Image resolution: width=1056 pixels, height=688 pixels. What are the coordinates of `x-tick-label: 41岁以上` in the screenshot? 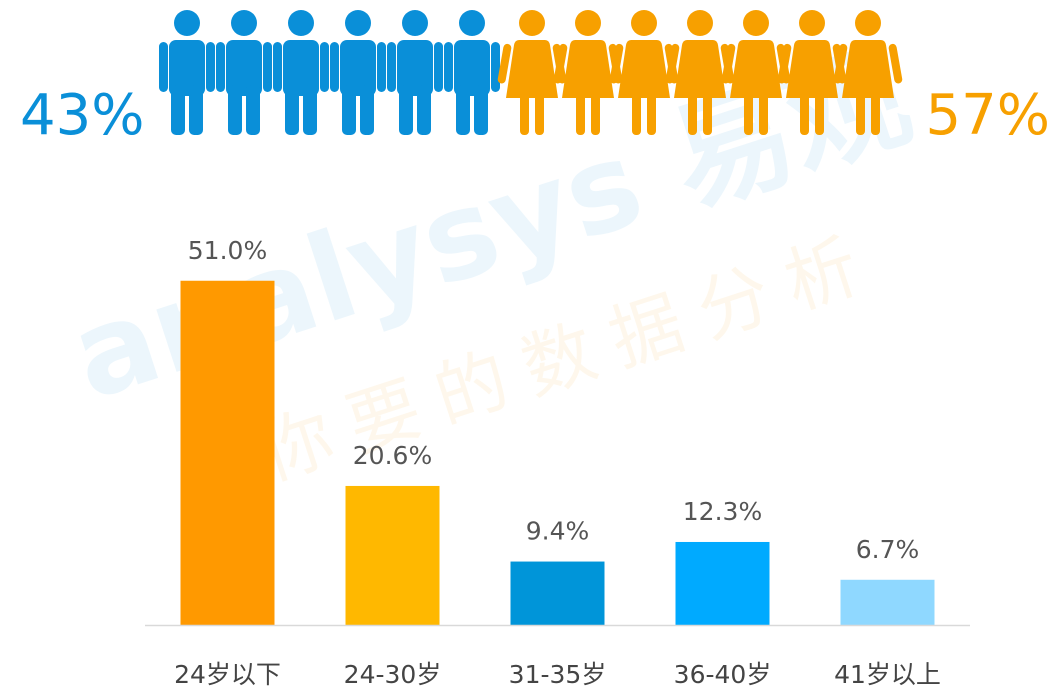 It's located at (887, 674).